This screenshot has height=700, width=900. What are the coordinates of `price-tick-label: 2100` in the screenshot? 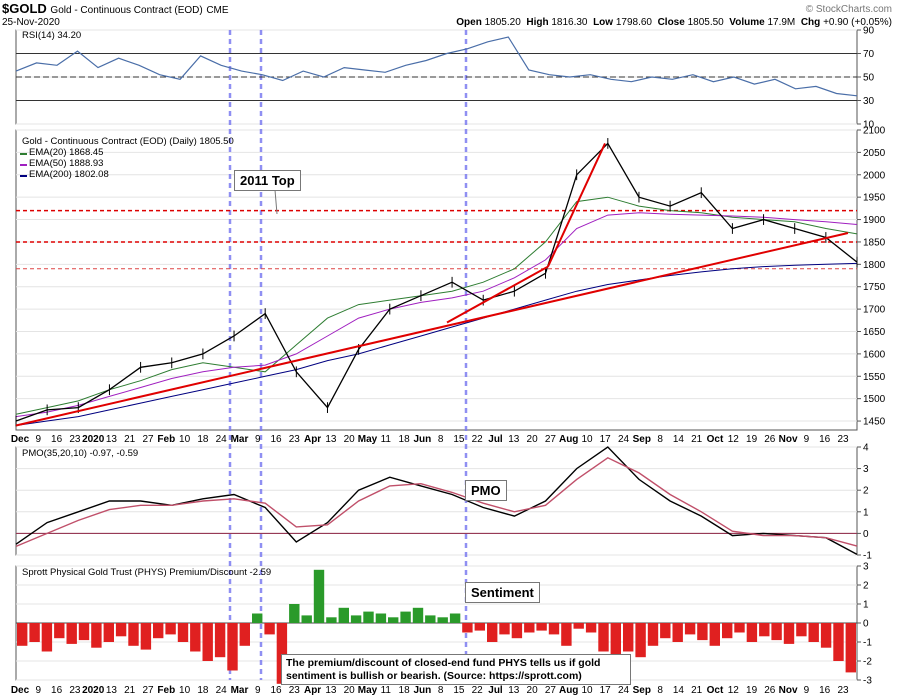 It's located at (874, 131).